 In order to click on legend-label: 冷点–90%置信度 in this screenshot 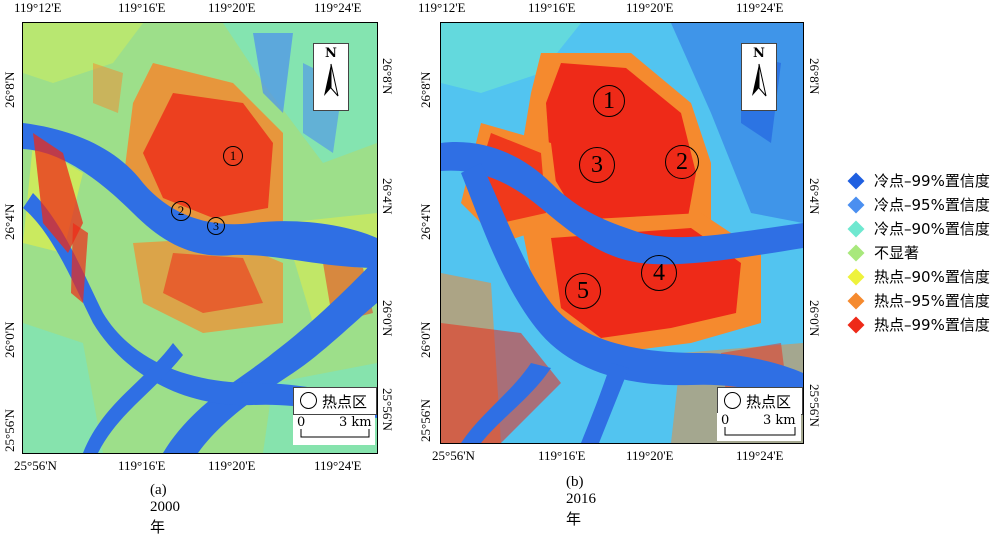, I will do `click(932, 229)`.